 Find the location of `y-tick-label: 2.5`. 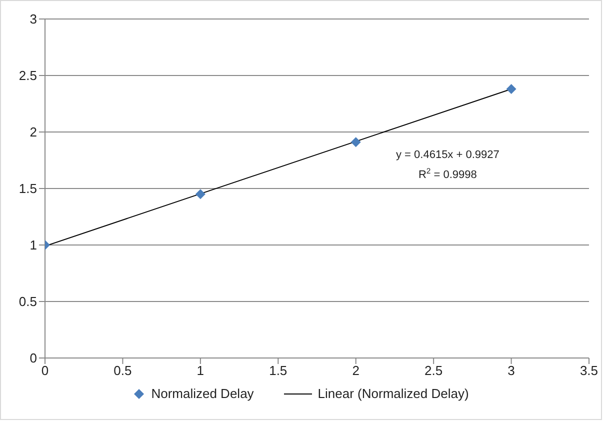

y-tick-label: 2.5 is located at coordinates (27, 76).